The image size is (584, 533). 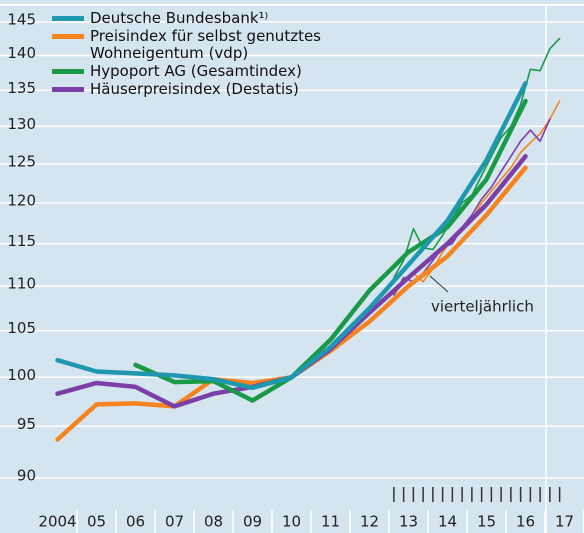 I want to click on y-tick-label: 125, so click(x=21, y=161).